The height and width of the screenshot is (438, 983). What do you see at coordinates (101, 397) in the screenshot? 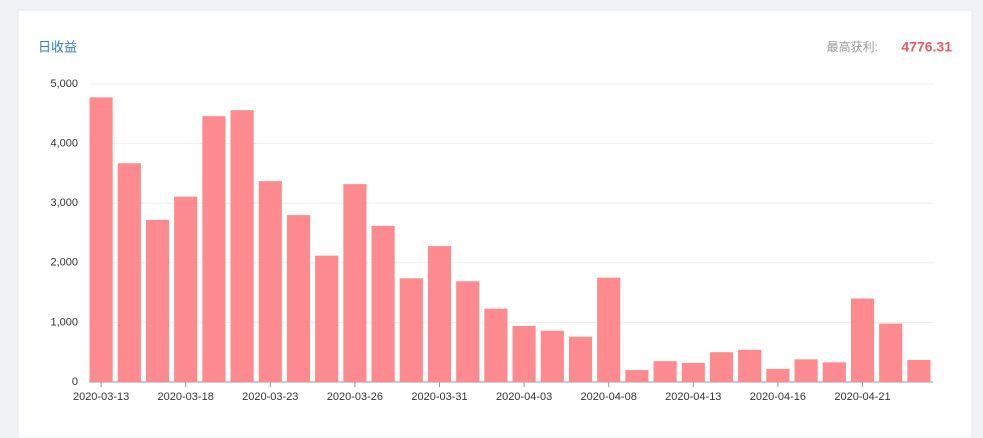
I see `x-tick-label: 2020-03-13` at bounding box center [101, 397].